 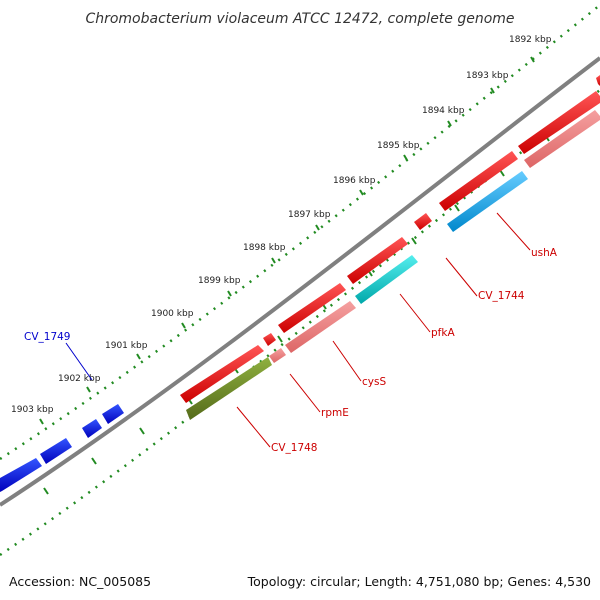 I want to click on gene-cyss, so click(x=320, y=327).